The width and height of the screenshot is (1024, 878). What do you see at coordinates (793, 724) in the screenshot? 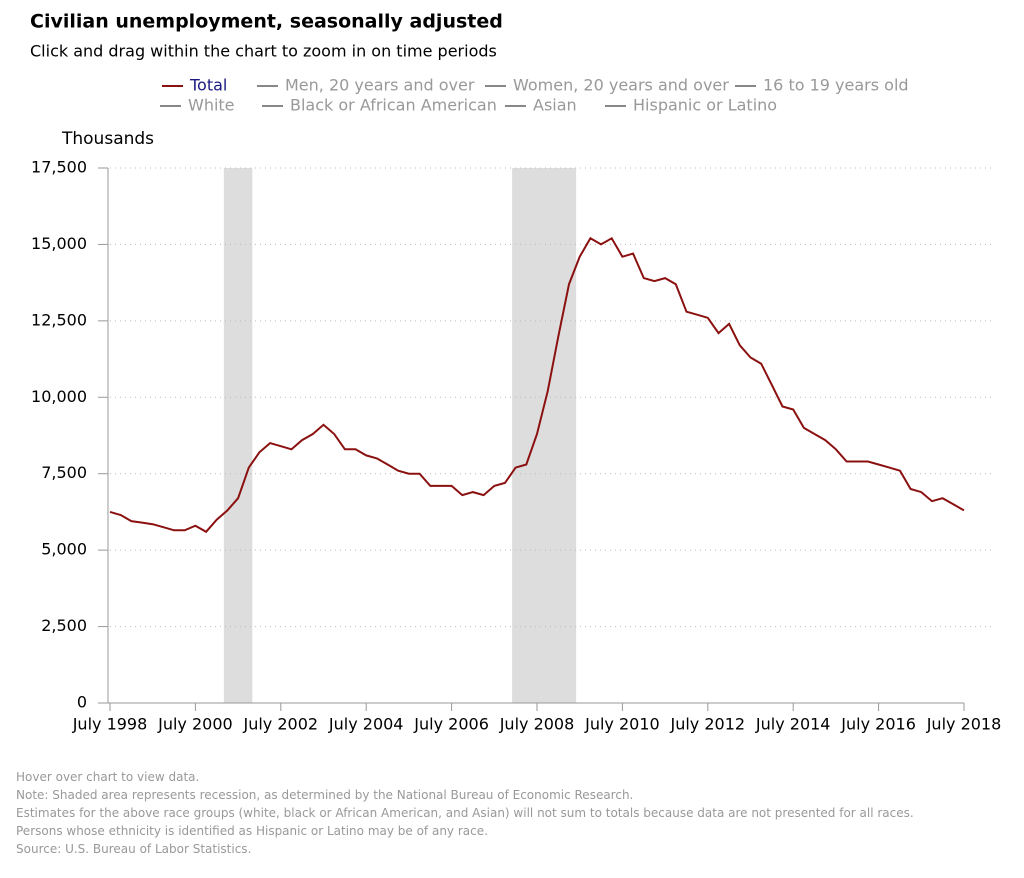
I see `x-tick-label: July 2014` at bounding box center [793, 724].